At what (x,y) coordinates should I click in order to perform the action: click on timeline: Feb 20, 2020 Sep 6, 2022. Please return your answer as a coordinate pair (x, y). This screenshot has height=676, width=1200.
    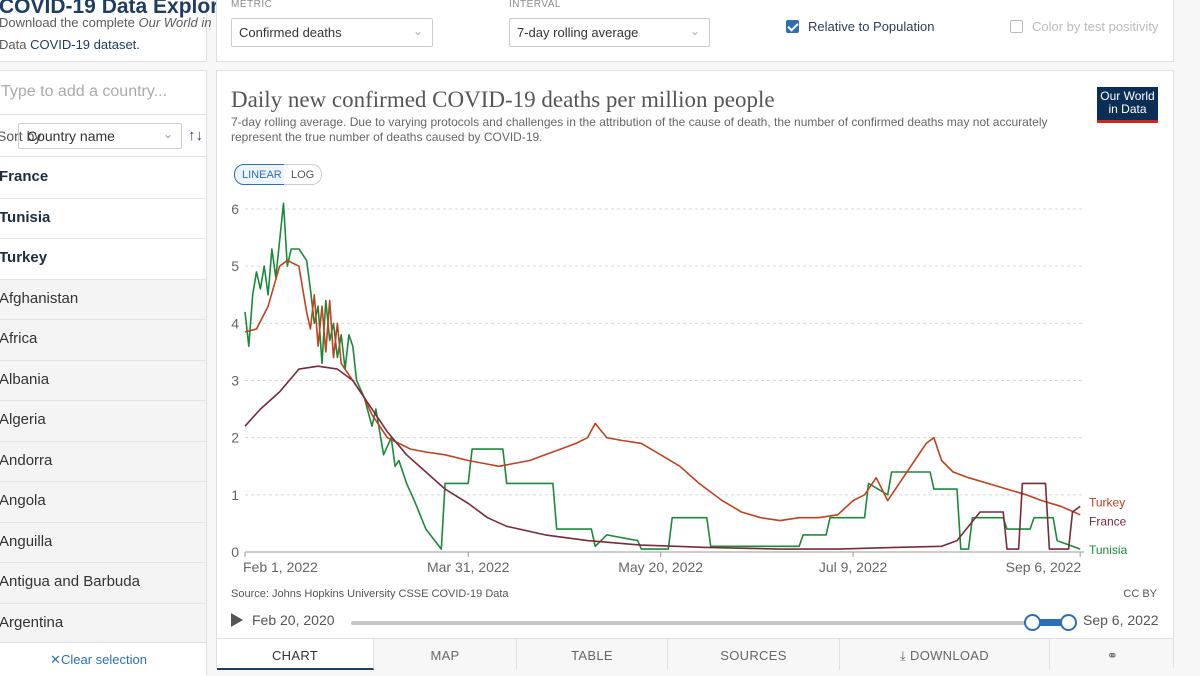
    Looking at the image, I should click on (695, 623).